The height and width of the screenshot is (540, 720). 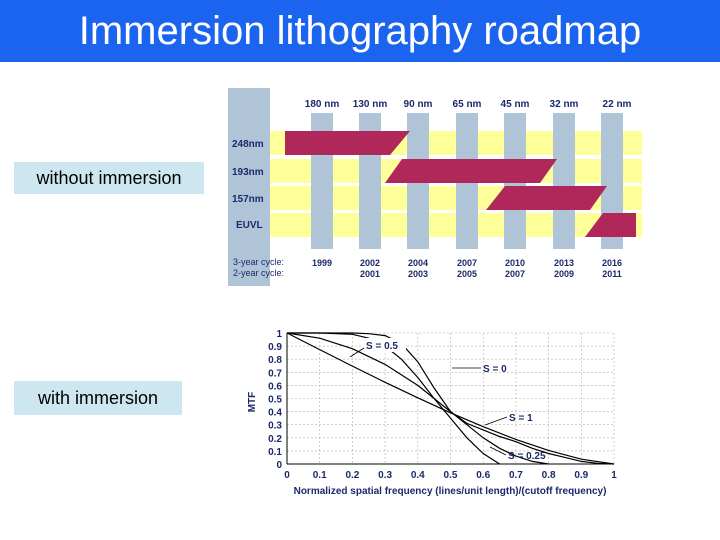 I want to click on annotation-s025: S = 0.25, so click(x=527, y=456).